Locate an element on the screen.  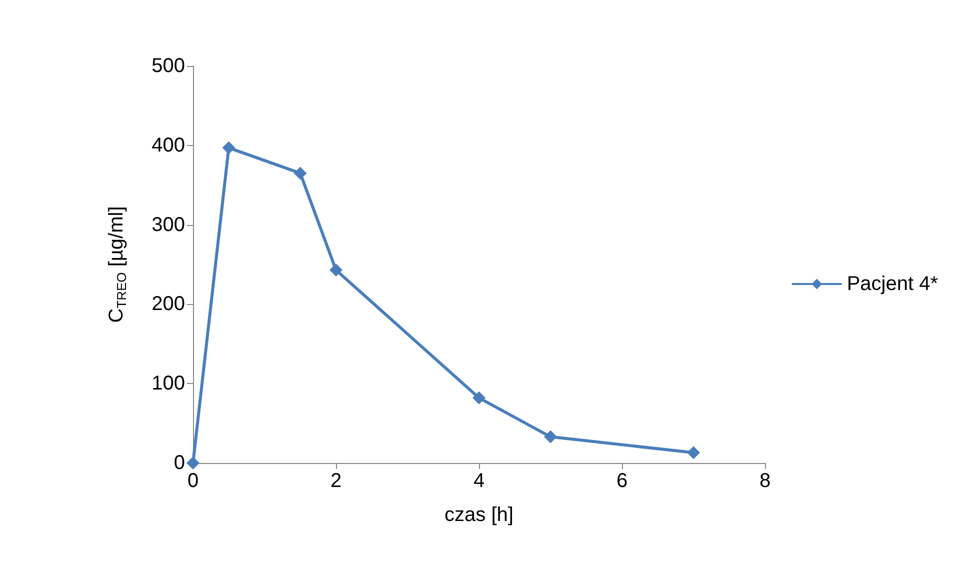
y-tick-label: 500 is located at coordinates (168, 66).